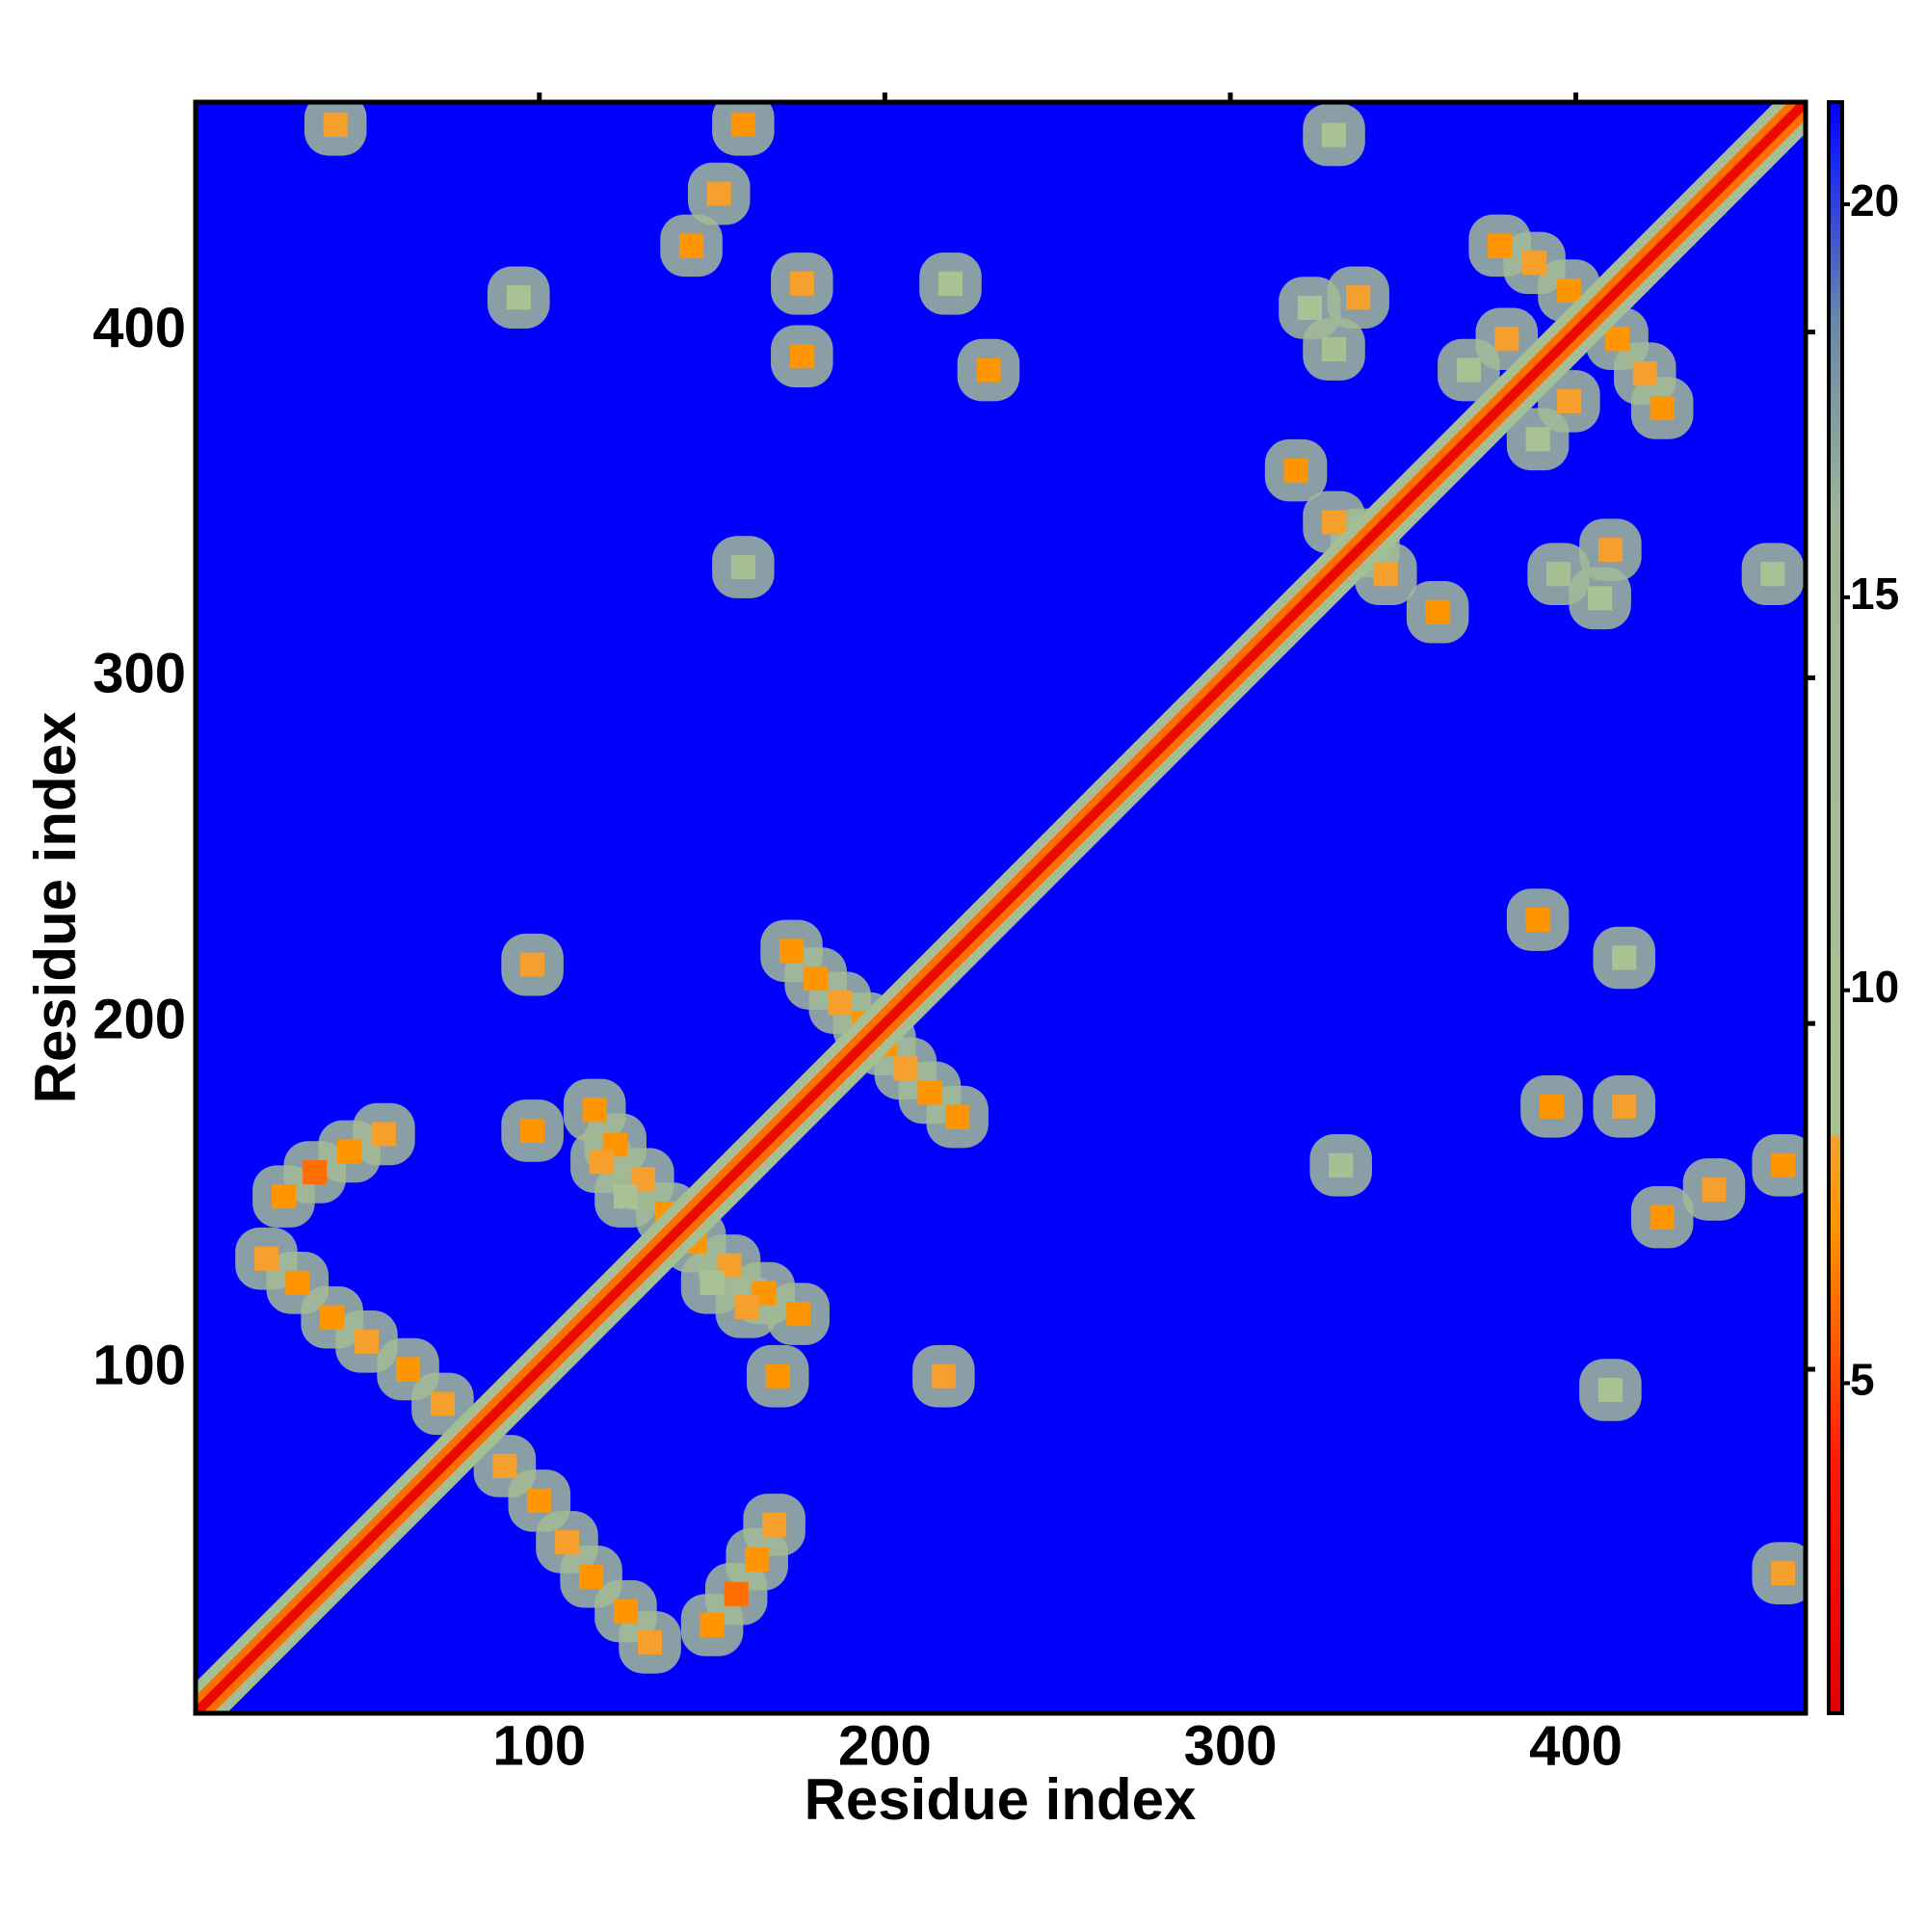 This screenshot has width=1927, height=1932. Describe the element at coordinates (1001, 1799) in the screenshot. I see `x-axis-title: Residue index` at that location.